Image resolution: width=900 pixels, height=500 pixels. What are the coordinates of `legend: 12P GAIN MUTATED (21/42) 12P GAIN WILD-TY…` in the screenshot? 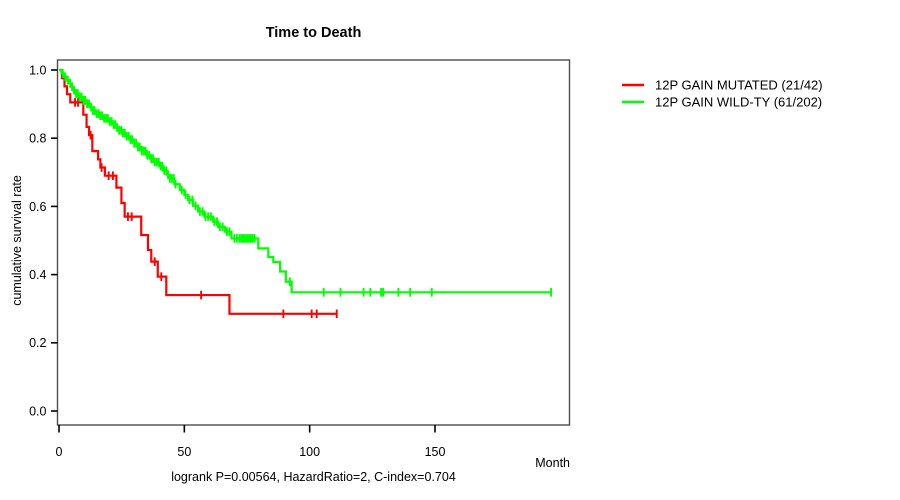 It's located at (722, 94).